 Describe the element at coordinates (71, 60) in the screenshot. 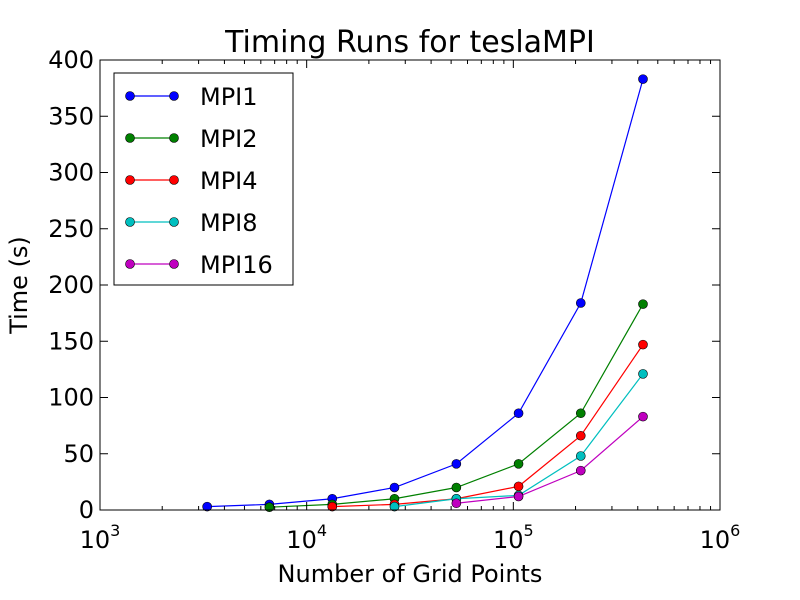

I see `y-tick-label: 400` at that location.